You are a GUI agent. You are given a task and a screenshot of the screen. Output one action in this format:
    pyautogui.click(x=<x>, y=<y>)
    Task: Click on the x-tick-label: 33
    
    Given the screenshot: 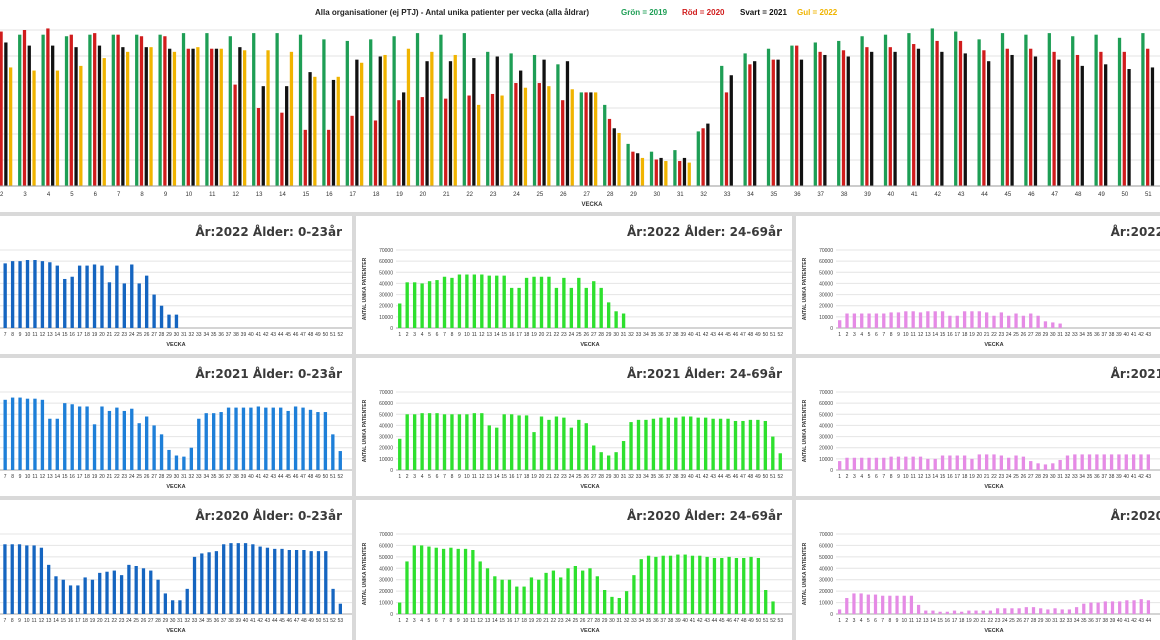 What is the action you would take?
    pyautogui.click(x=639, y=477)
    